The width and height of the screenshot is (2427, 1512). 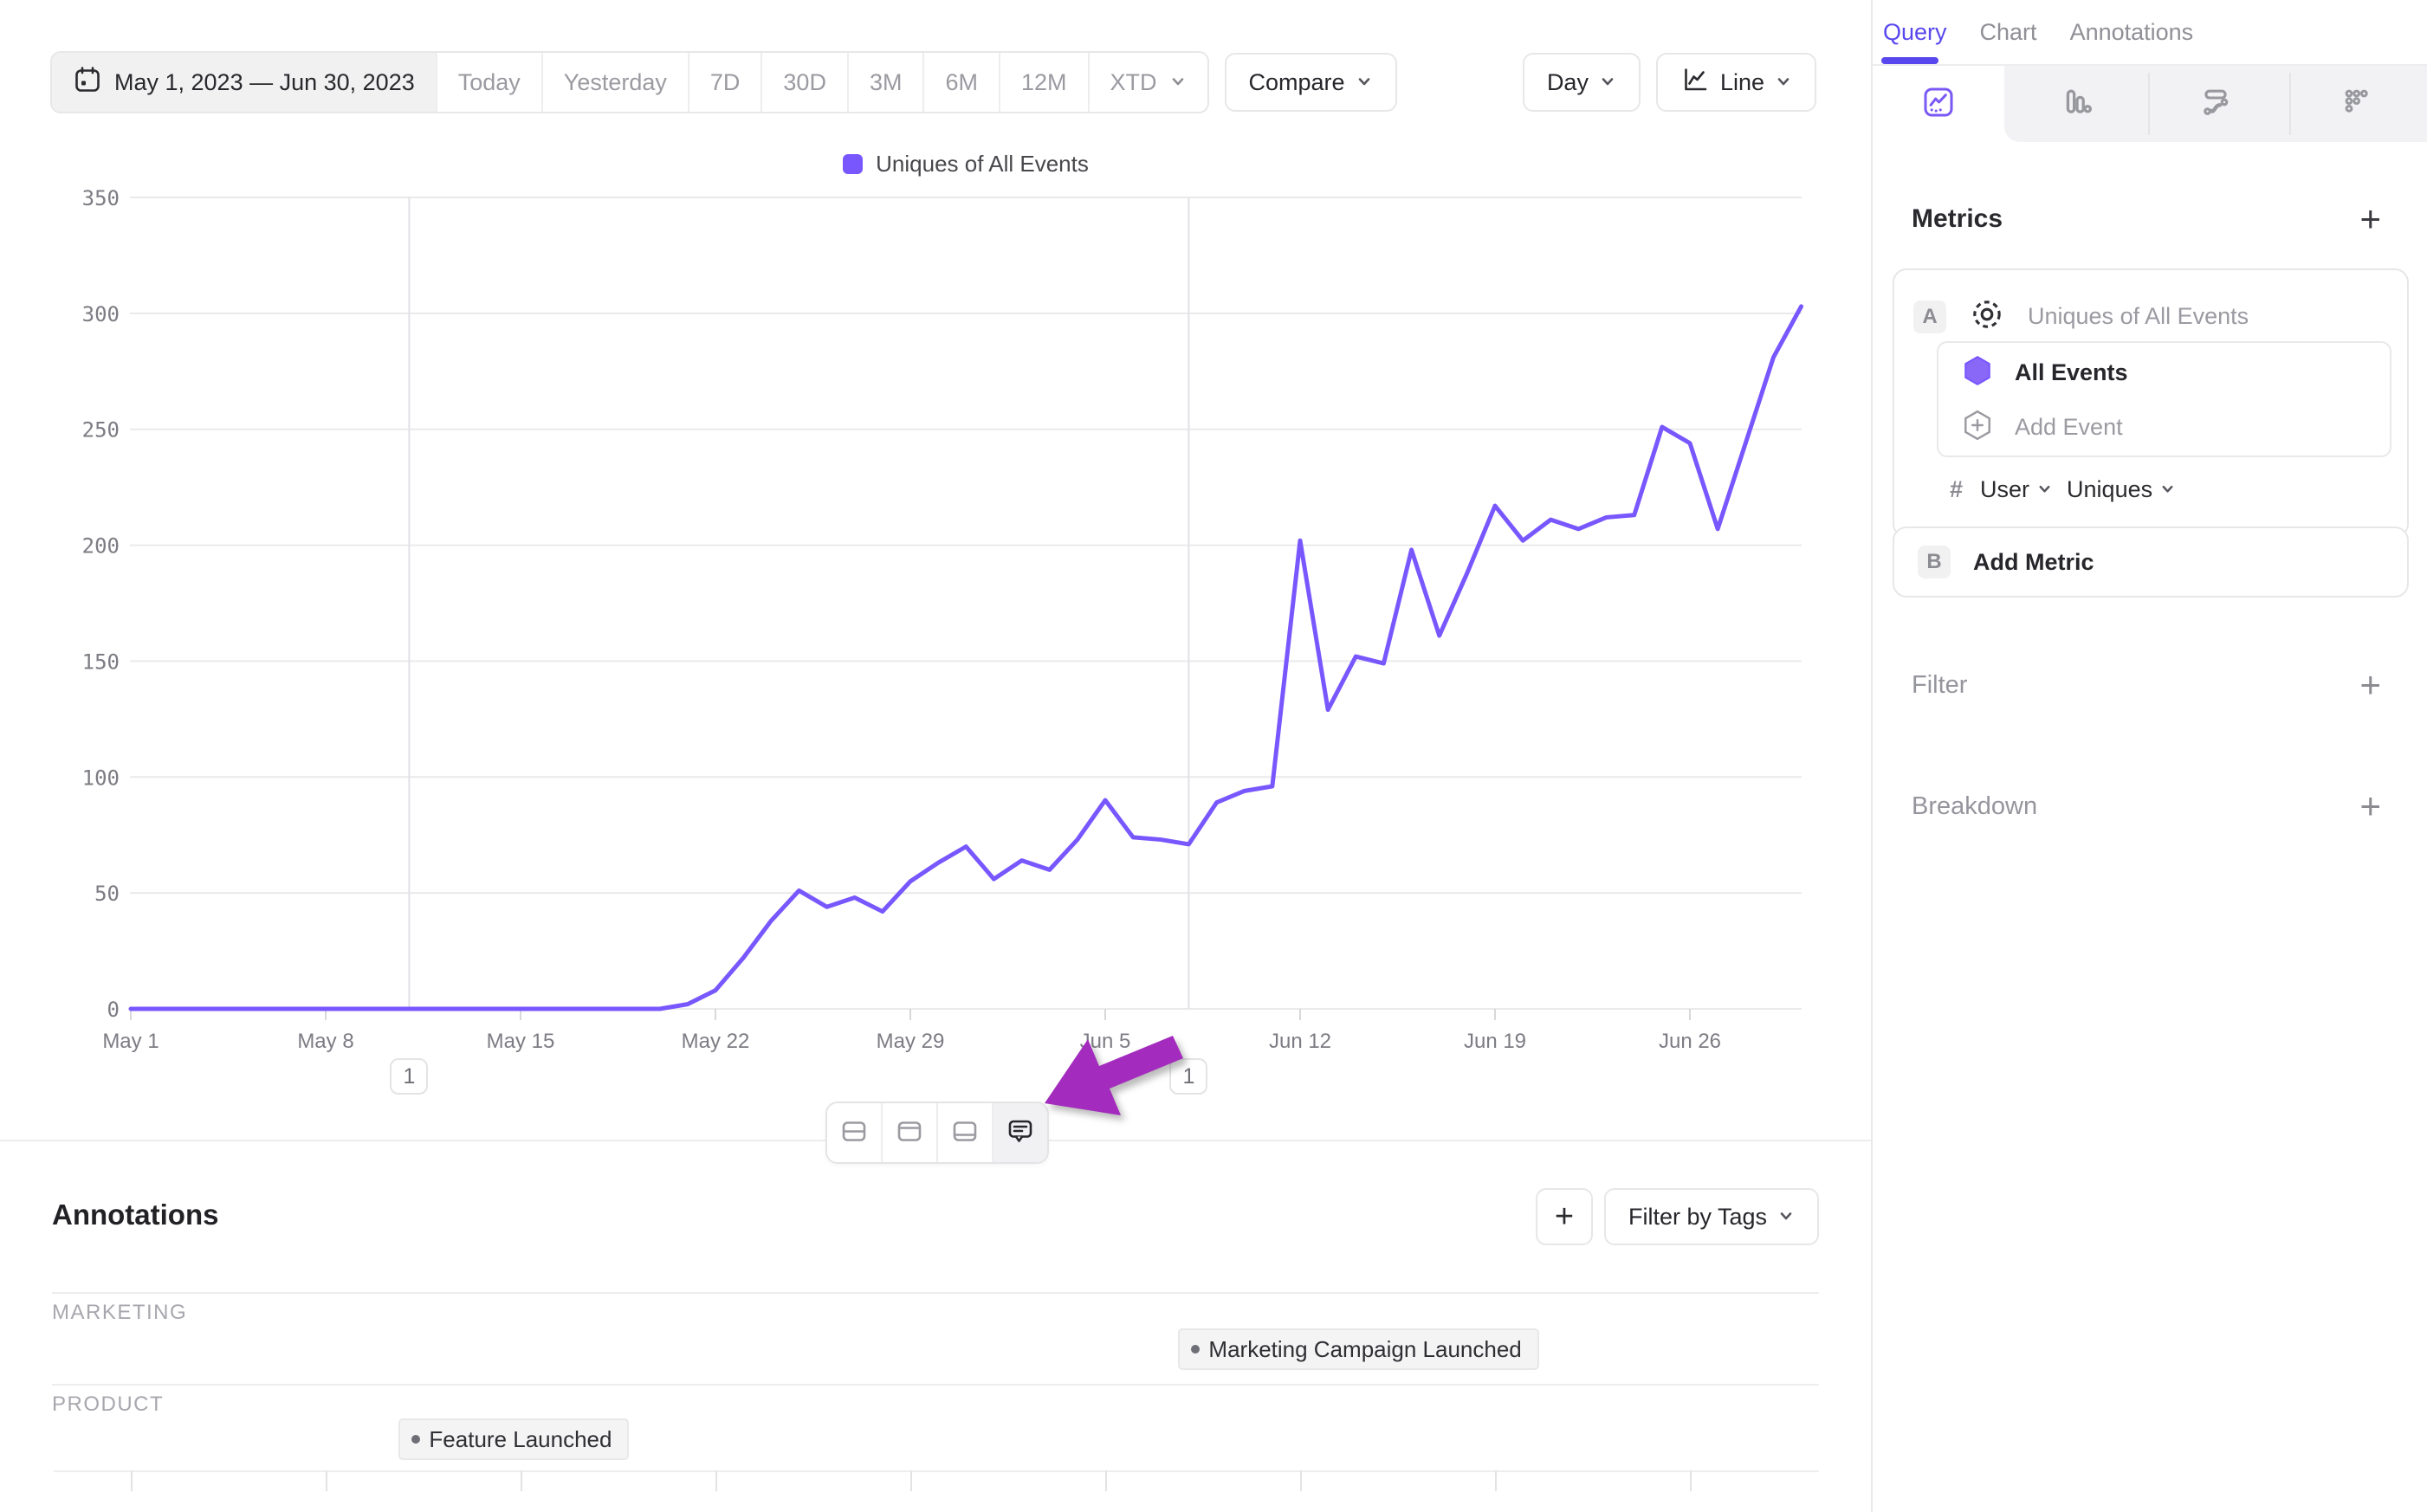 What do you see at coordinates (1581, 82) in the screenshot?
I see `granularity-button: Day` at bounding box center [1581, 82].